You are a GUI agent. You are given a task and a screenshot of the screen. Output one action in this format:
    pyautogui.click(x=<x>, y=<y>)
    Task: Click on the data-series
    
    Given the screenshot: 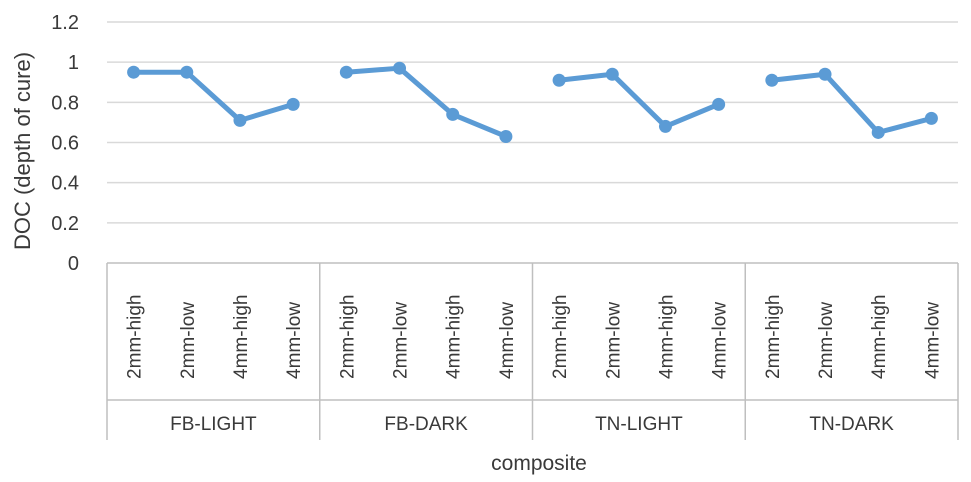 What is the action you would take?
    pyautogui.click(x=532, y=102)
    